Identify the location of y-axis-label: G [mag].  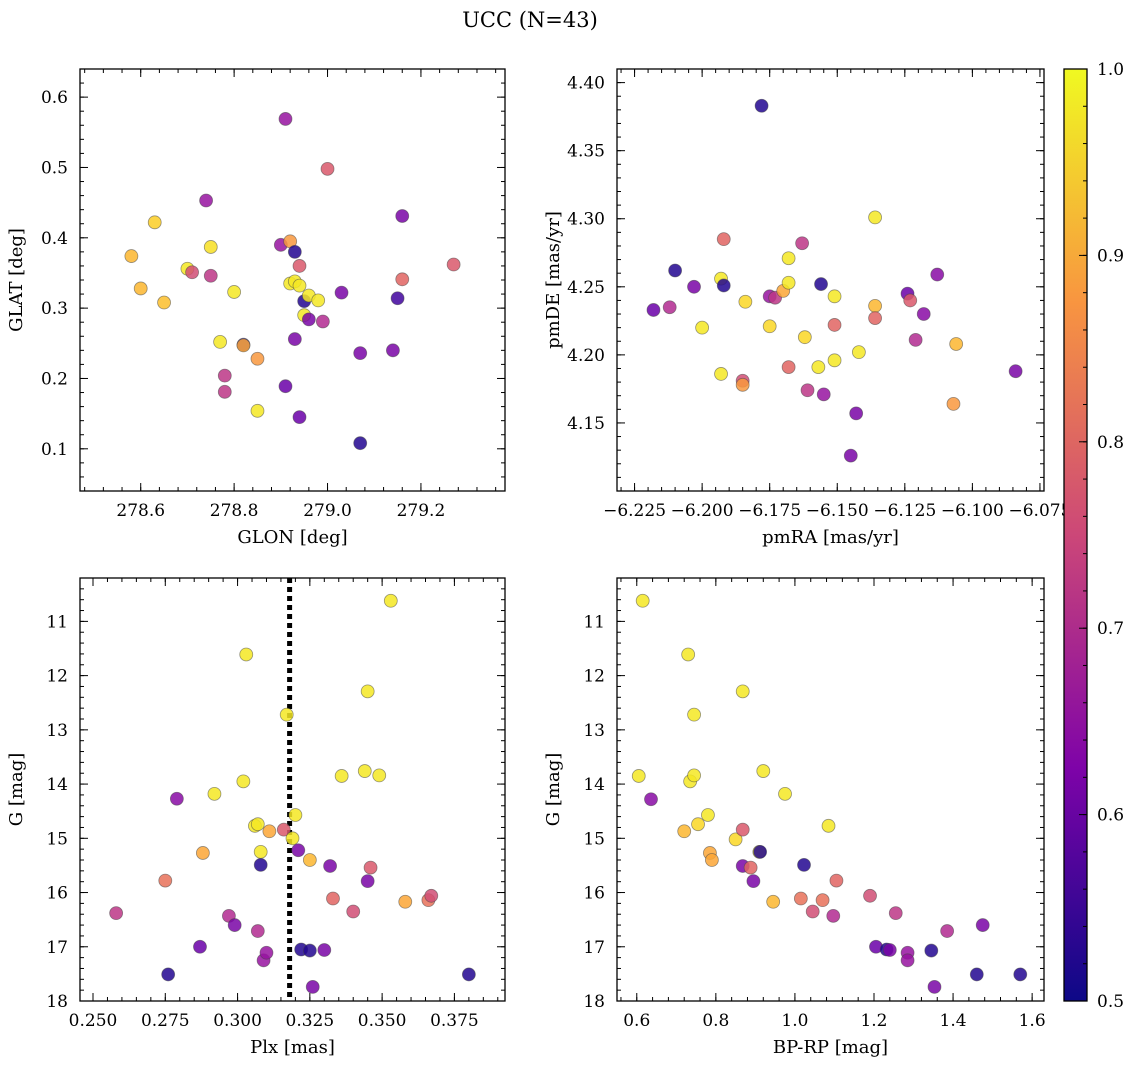
(553, 789).